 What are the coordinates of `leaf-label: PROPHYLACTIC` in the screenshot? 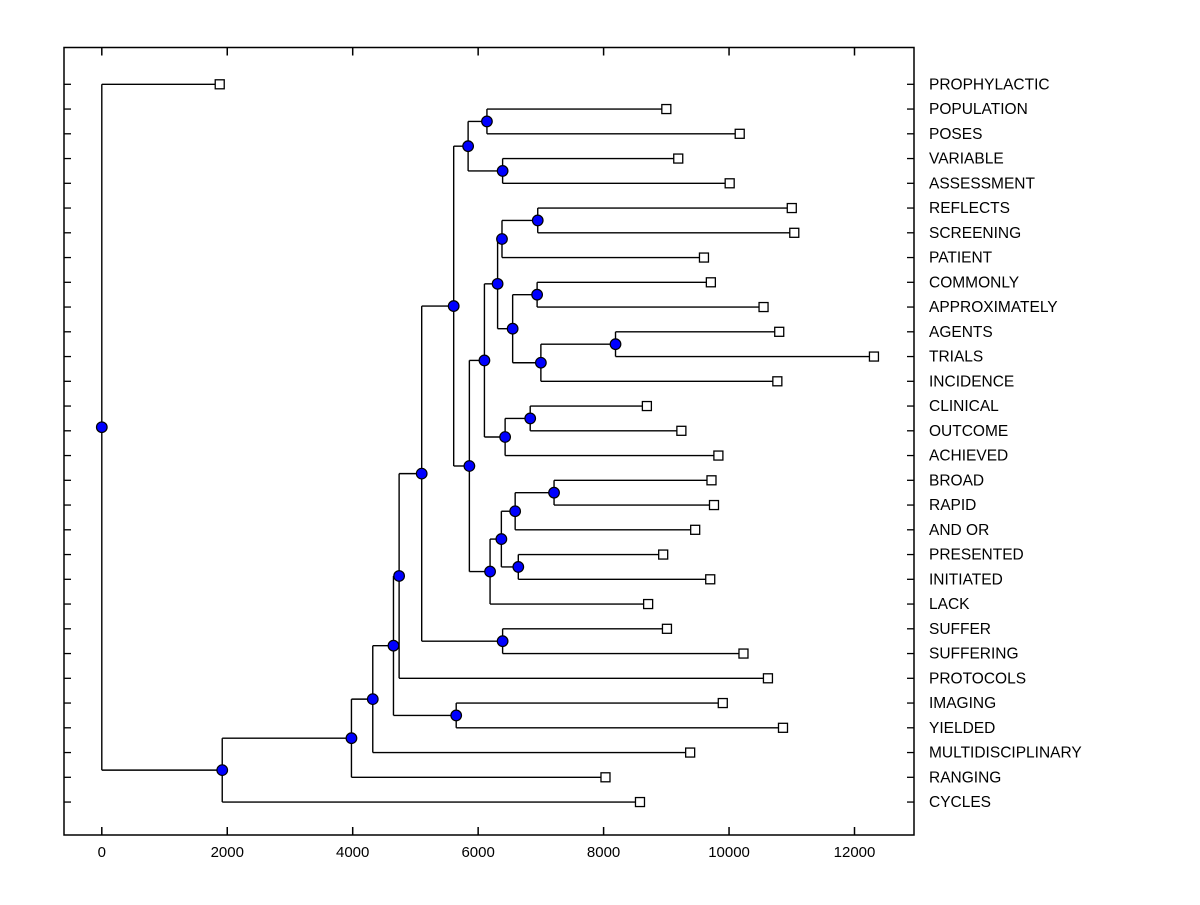 It's located at (989, 84).